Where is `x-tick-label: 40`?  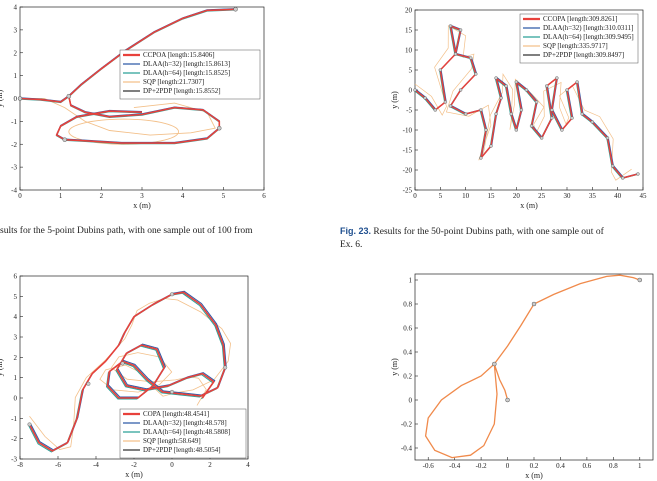 x-tick-label: 40 is located at coordinates (618, 196).